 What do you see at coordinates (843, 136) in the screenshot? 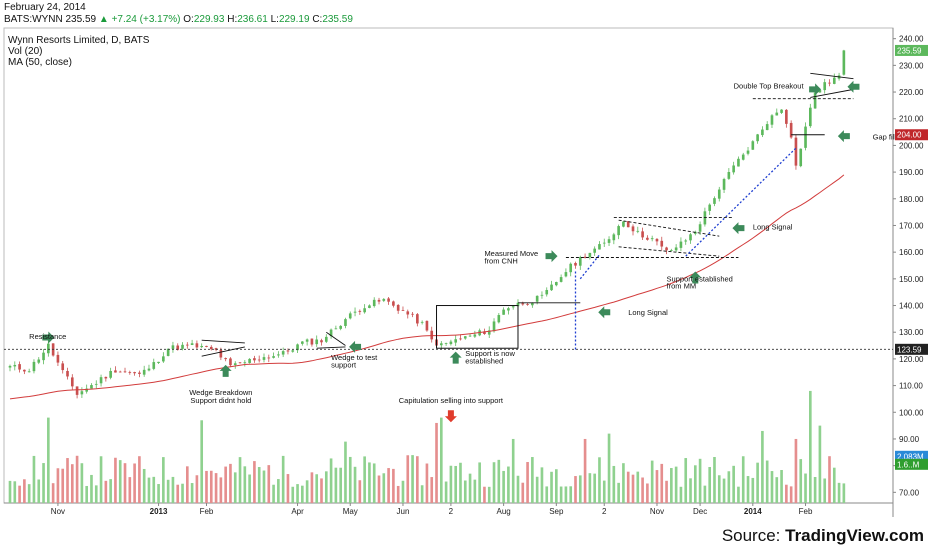
I see `arrow-left-icon` at bounding box center [843, 136].